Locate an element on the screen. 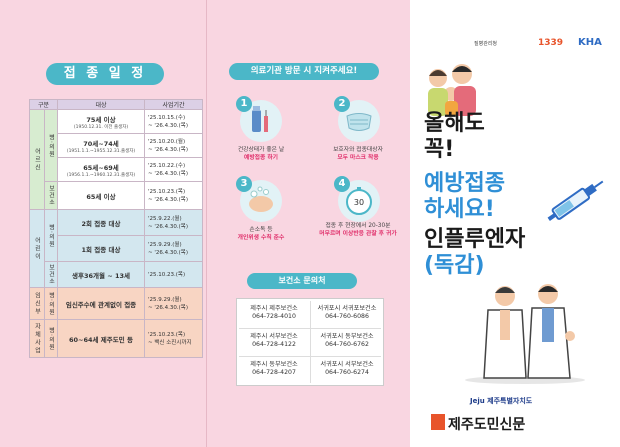 The image size is (620, 447). clinic-entry: 제주시 동부보건소 064-728-4207 is located at coordinates (274, 369).